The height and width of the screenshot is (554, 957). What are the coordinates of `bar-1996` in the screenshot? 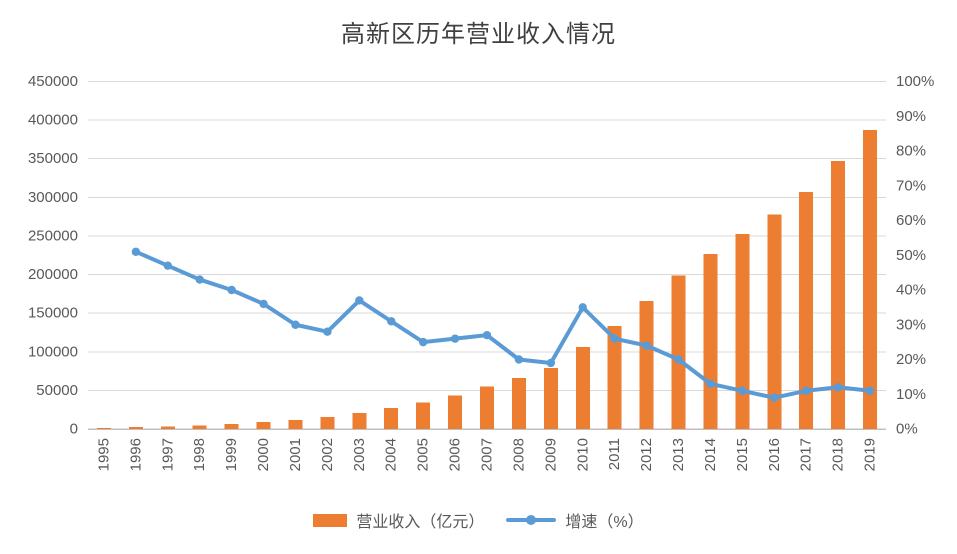 It's located at (135, 428).